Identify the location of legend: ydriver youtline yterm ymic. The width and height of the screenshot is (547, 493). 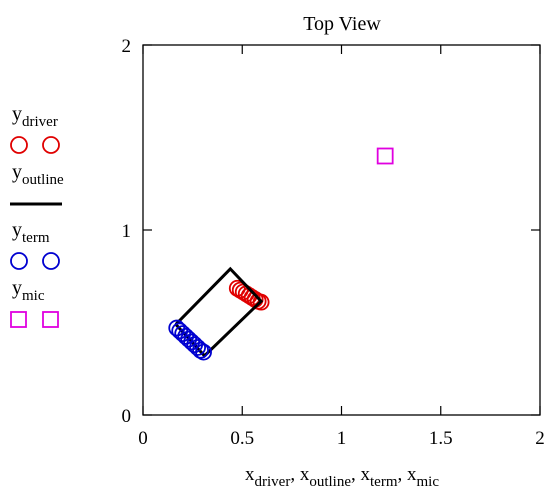
(37, 215).